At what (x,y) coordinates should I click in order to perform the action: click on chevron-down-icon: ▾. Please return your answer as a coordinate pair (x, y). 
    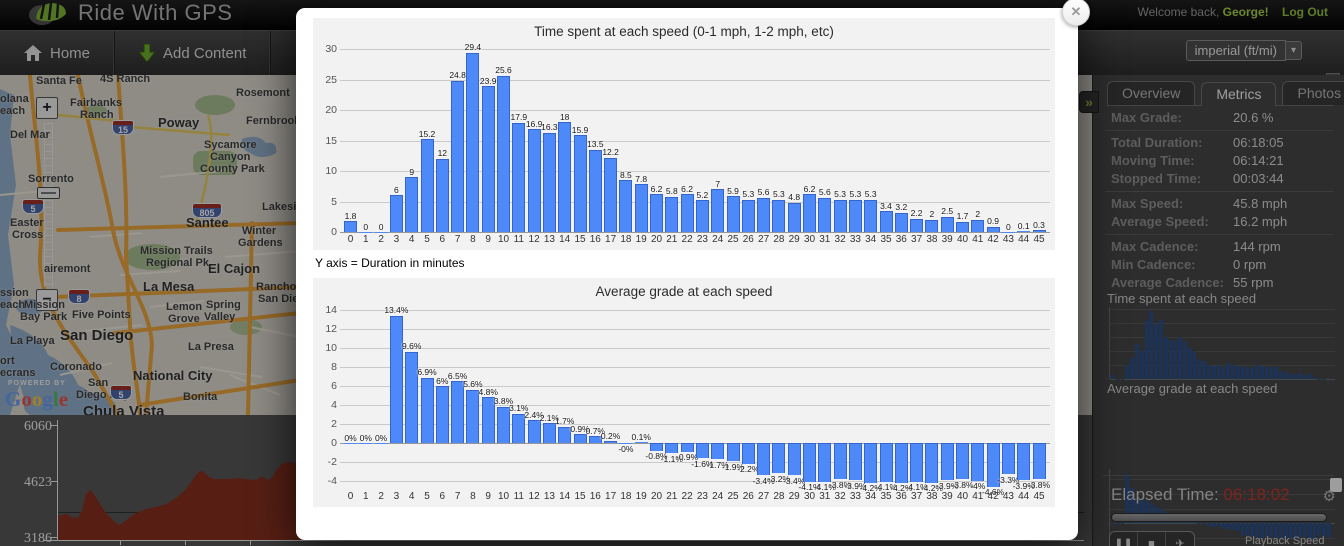
    Looking at the image, I should click on (1293, 50).